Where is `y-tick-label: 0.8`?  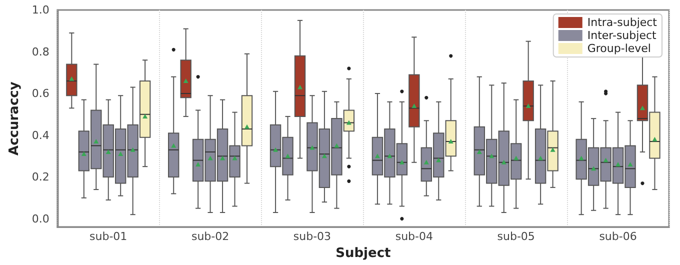 y-tick-label: 0.8 is located at coordinates (41, 51).